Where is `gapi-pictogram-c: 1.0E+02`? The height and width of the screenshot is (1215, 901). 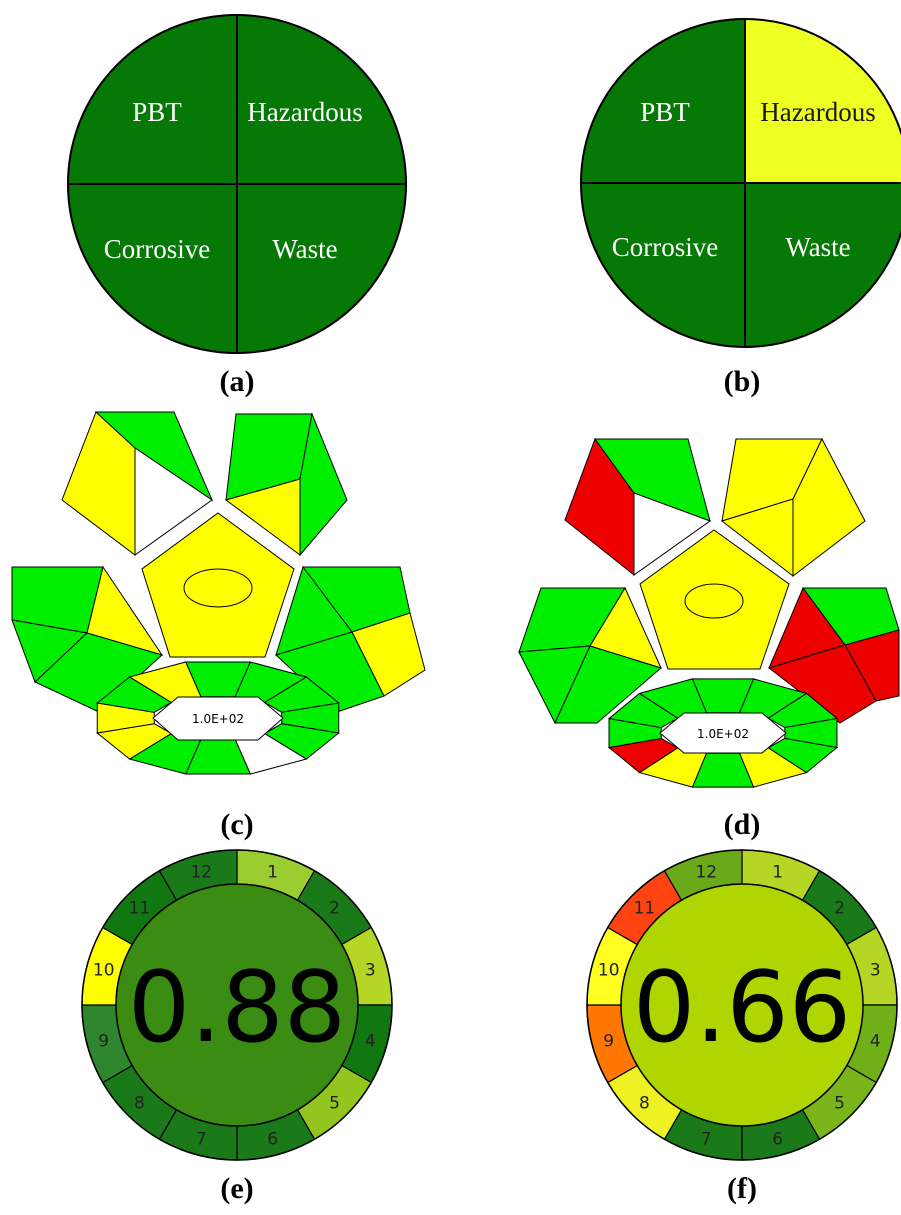
gapi-pictogram-c: 1.0E+02 is located at coordinates (218, 593).